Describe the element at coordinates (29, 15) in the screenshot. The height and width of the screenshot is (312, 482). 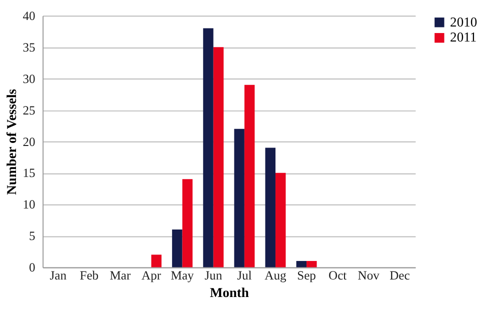
I see `y-tick-label: 40` at that location.